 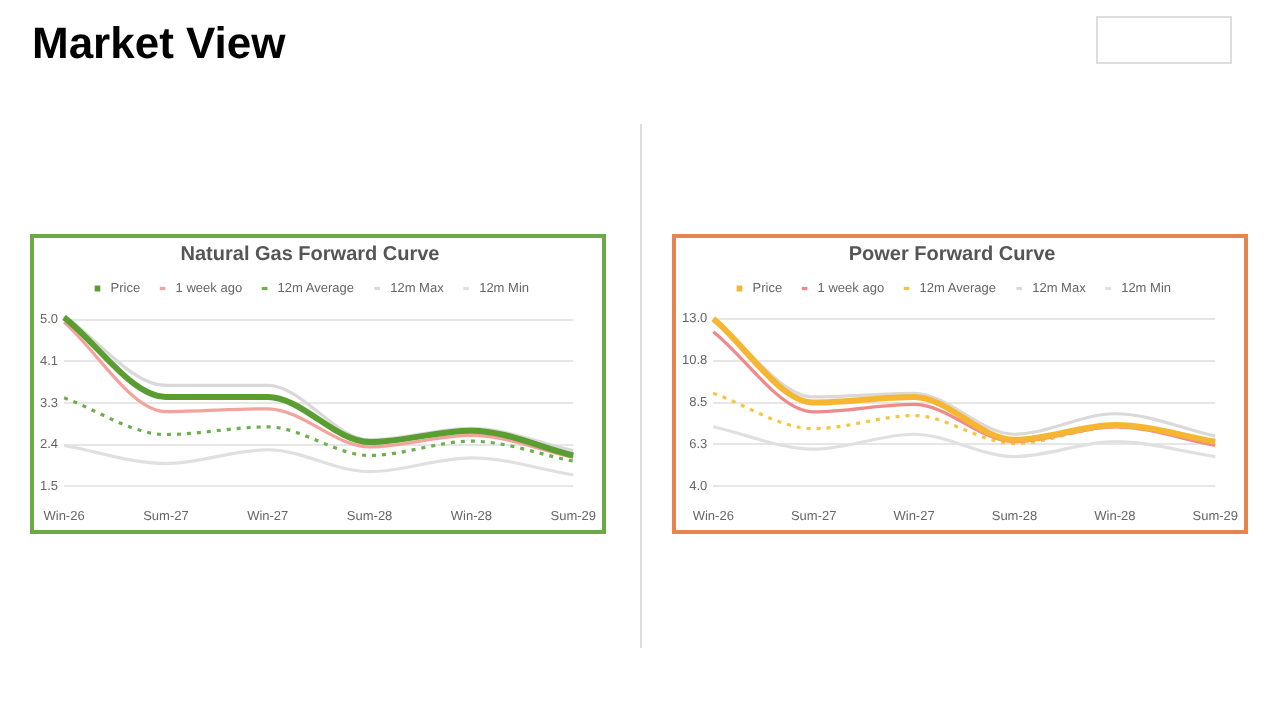 What do you see at coordinates (310, 254) in the screenshot?
I see `chart-title: Natural Gas Forward Curve` at bounding box center [310, 254].